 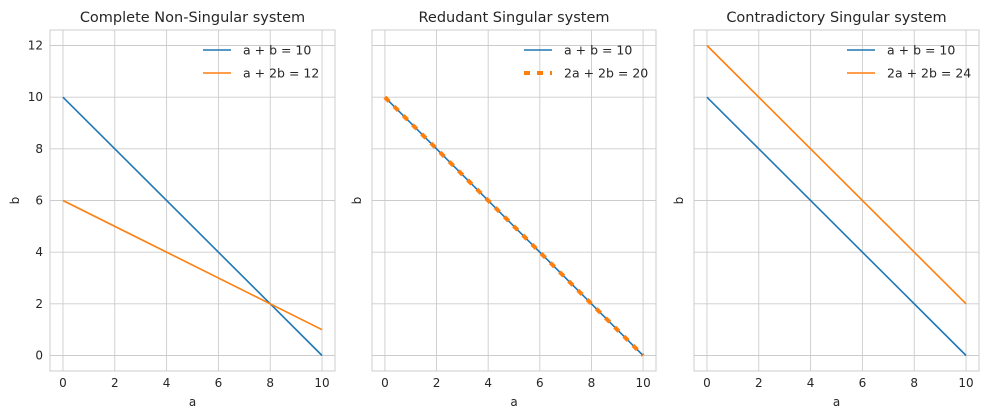 What do you see at coordinates (929, 73) in the screenshot?
I see `legend-label: 2a + 2b = 24` at bounding box center [929, 73].